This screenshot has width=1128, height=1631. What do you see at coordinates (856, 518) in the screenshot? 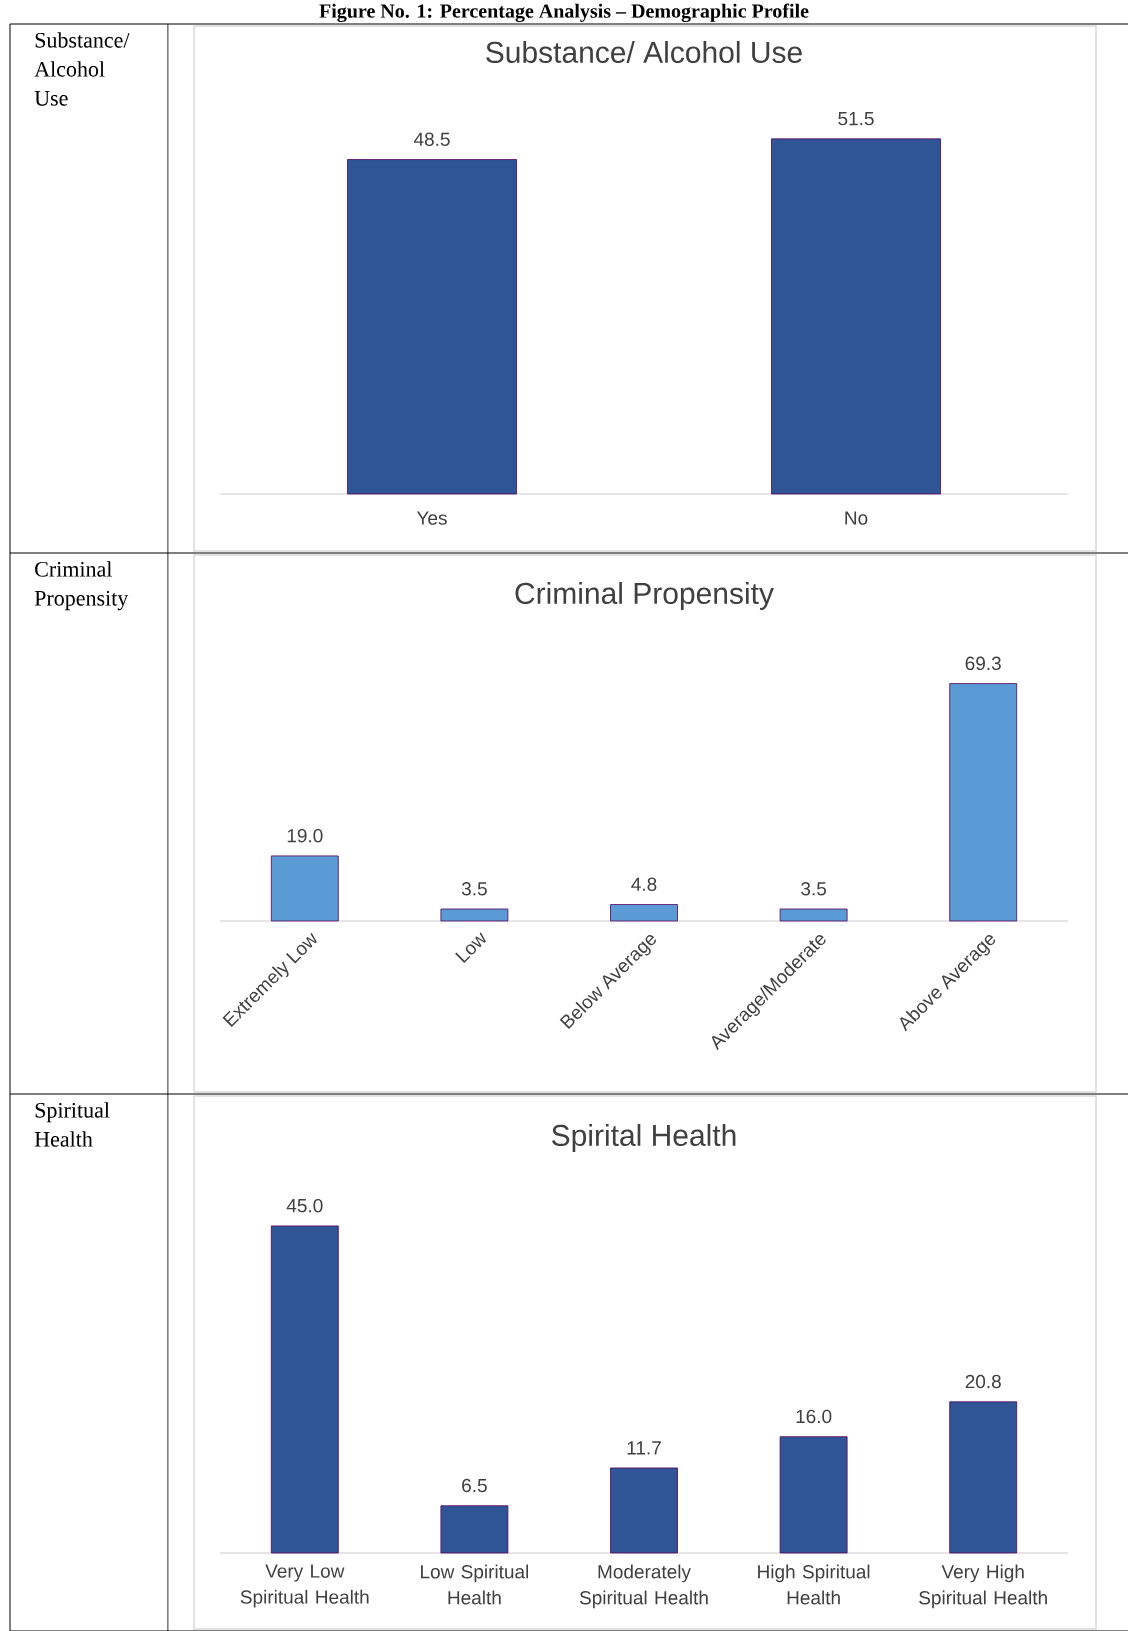
I see `x-tick-label: No` at bounding box center [856, 518].